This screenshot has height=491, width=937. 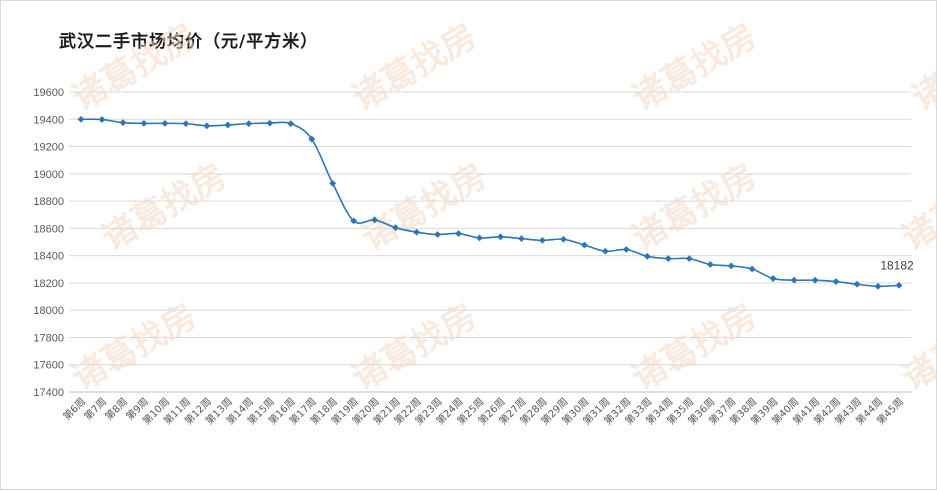 What do you see at coordinates (48, 284) in the screenshot?
I see `y-tick-label: 18200` at bounding box center [48, 284].